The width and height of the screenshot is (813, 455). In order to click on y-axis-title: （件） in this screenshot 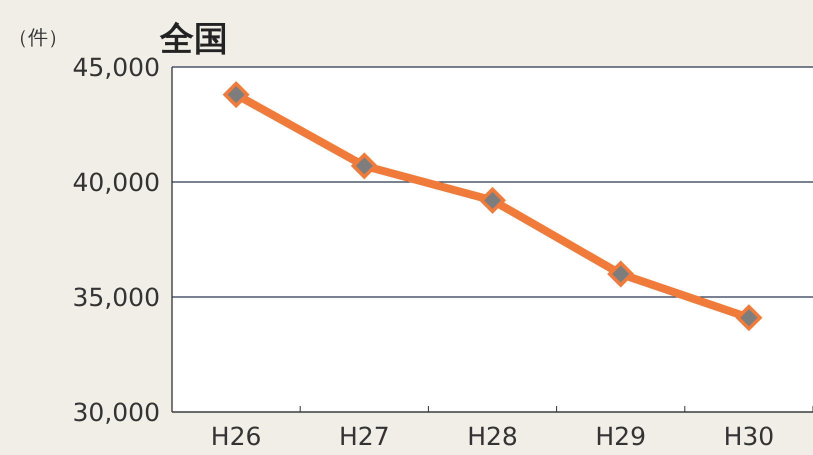, I will do `click(38, 37)`.